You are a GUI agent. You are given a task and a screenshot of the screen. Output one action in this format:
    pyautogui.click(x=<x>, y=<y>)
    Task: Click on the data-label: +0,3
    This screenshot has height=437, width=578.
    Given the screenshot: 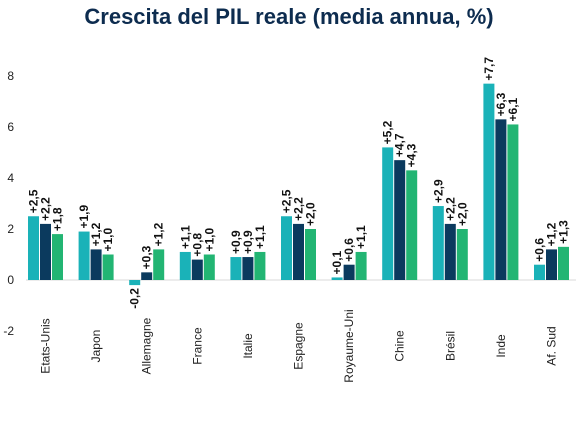 What is the action you would take?
    pyautogui.click(x=147, y=257)
    